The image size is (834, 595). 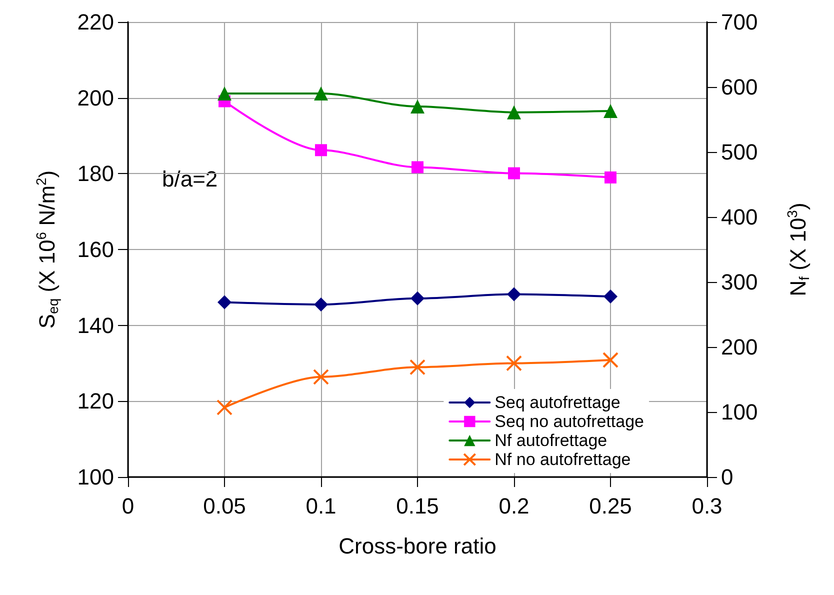 I want to click on y2-tick-label: 600, so click(x=739, y=87).